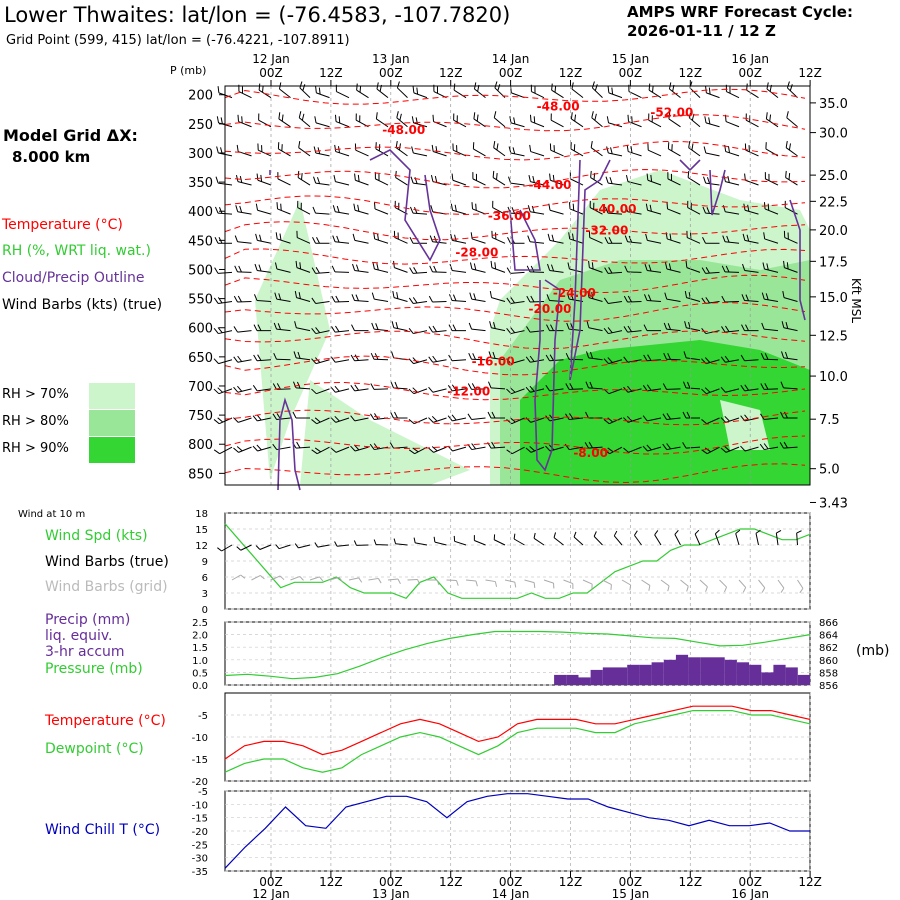 Image resolution: width=900 pixels, height=900 pixels. Describe the element at coordinates (106, 587) in the screenshot. I see `label-barbs-grid: Wind Barbs (grid)` at that location.